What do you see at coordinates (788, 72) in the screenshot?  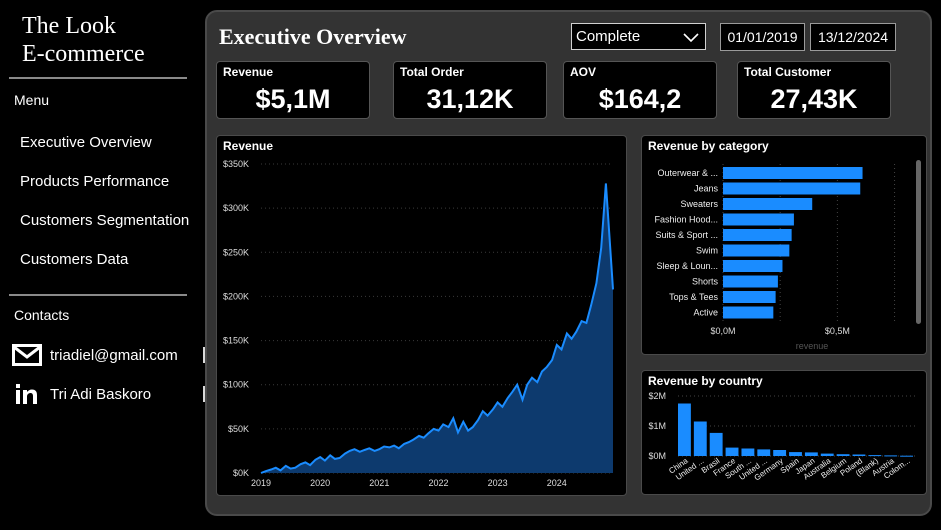 I see `kpi-label: Total Customer` at bounding box center [788, 72].